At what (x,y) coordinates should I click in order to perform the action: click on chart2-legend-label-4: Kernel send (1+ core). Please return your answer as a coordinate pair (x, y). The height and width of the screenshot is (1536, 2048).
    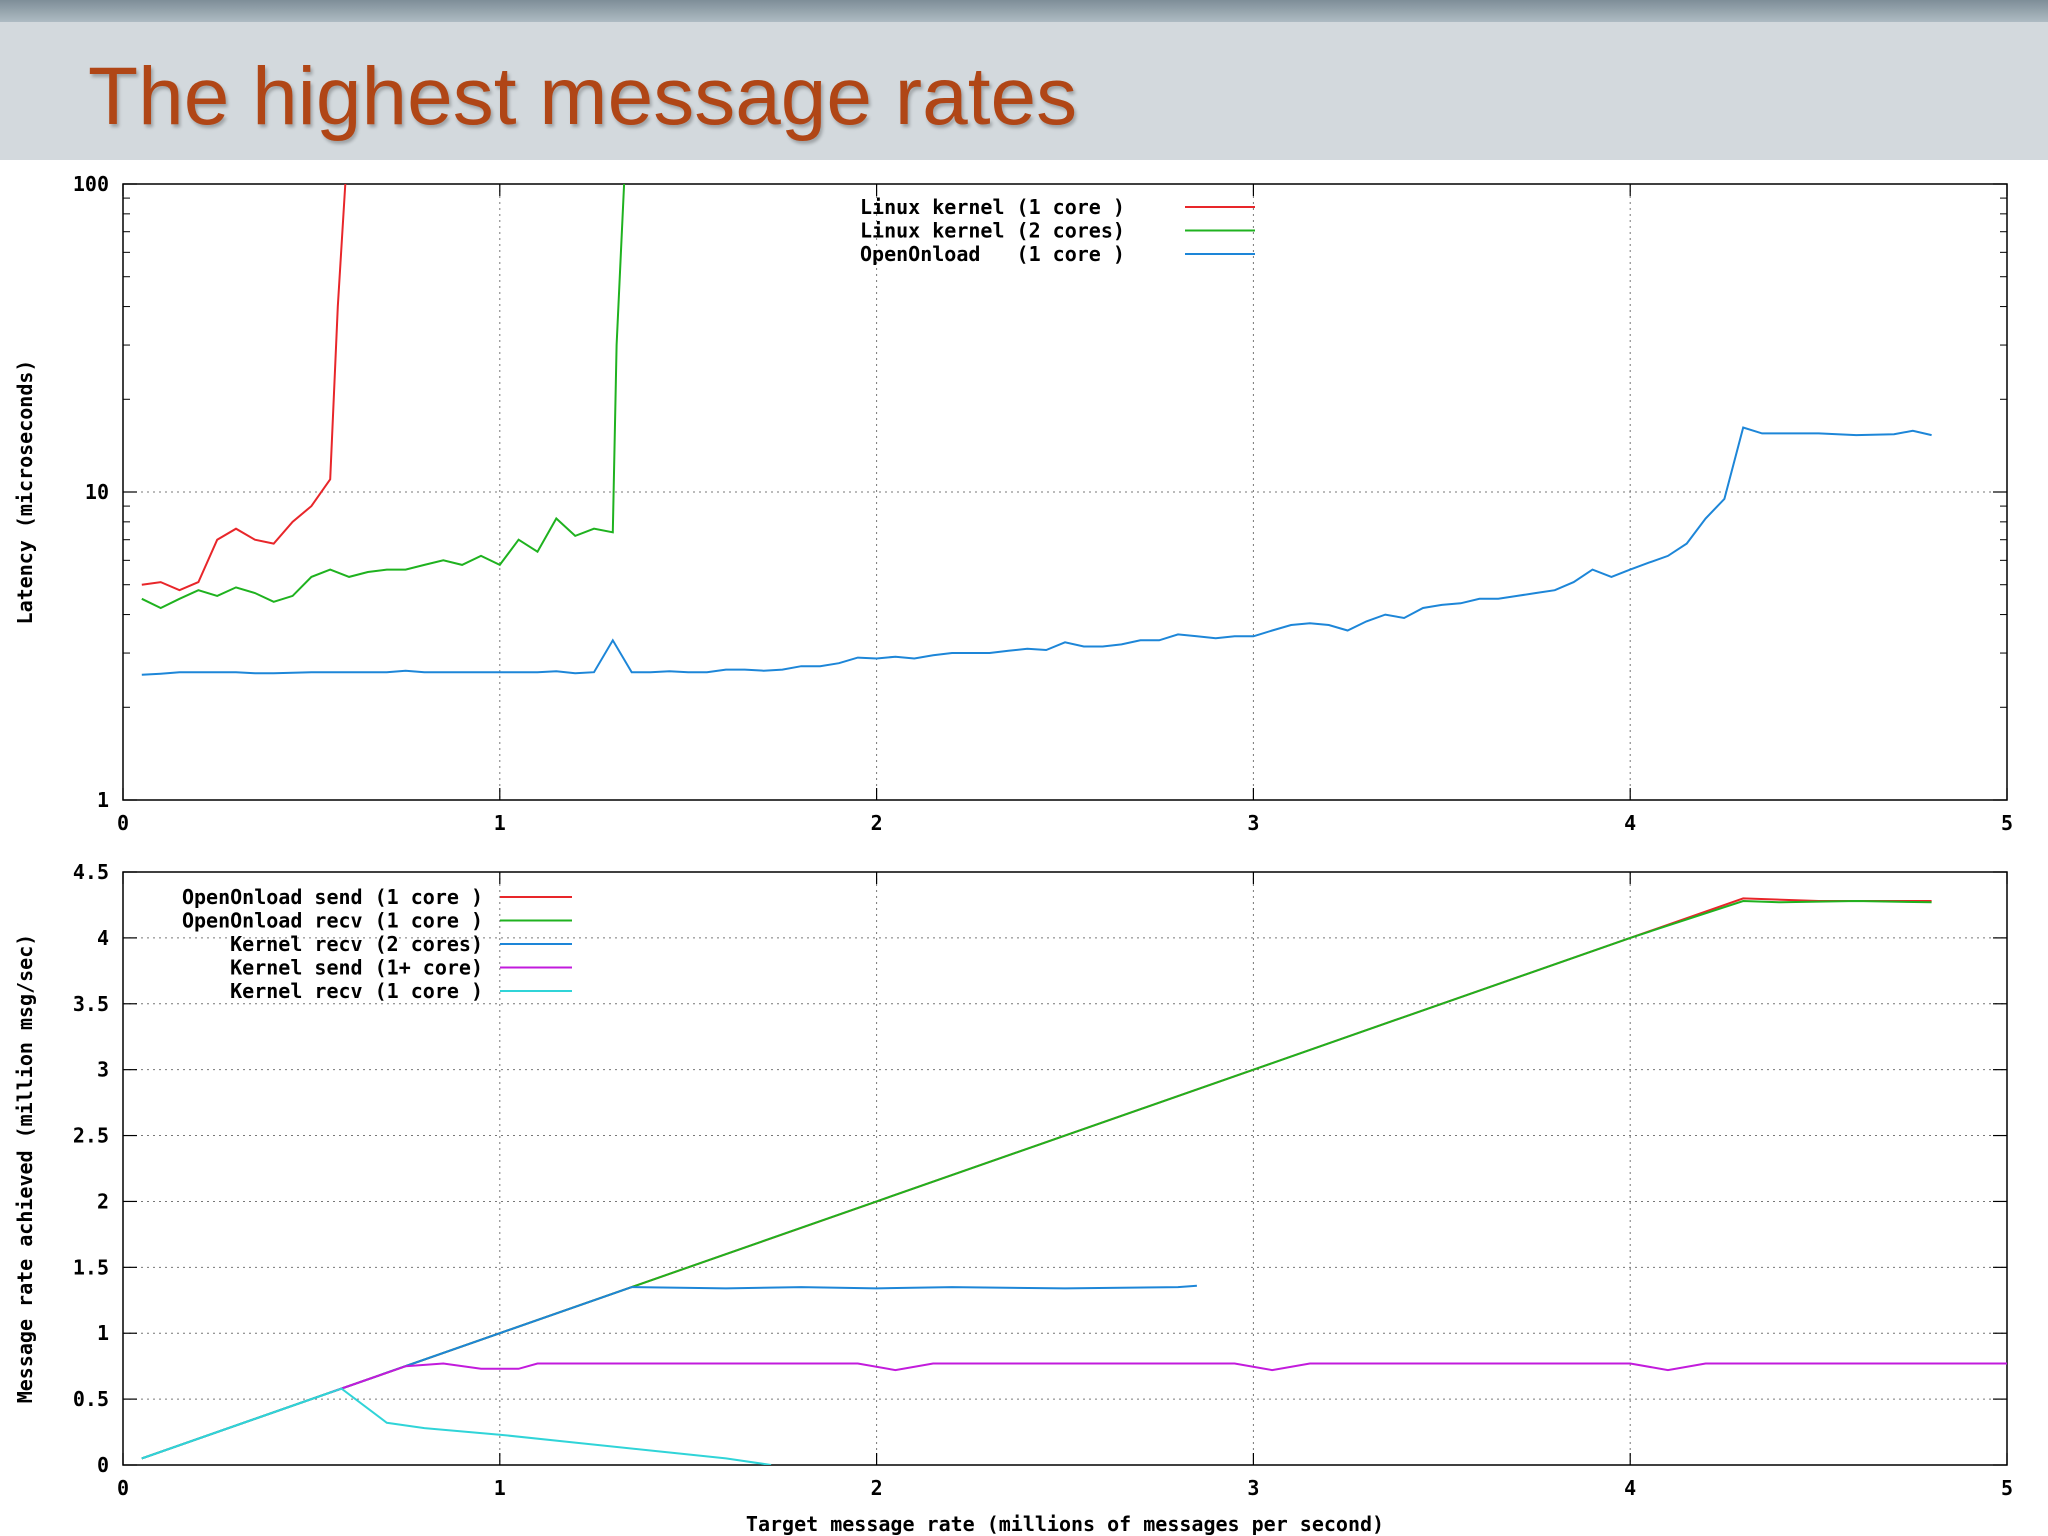
    Looking at the image, I should click on (356, 968).